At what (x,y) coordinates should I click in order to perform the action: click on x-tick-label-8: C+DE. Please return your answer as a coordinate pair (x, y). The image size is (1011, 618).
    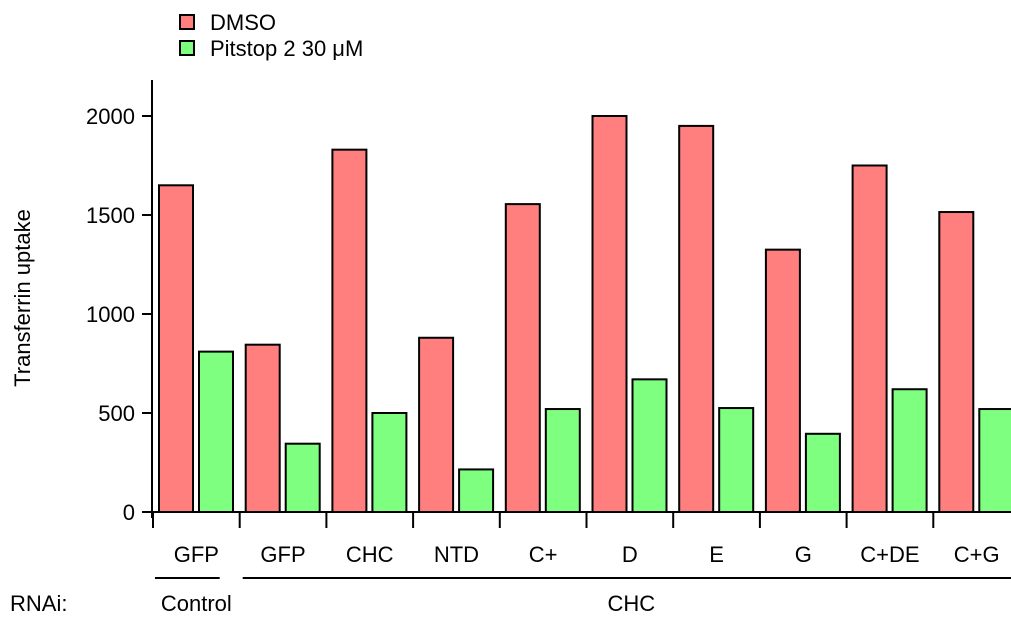
    Looking at the image, I should click on (889, 554).